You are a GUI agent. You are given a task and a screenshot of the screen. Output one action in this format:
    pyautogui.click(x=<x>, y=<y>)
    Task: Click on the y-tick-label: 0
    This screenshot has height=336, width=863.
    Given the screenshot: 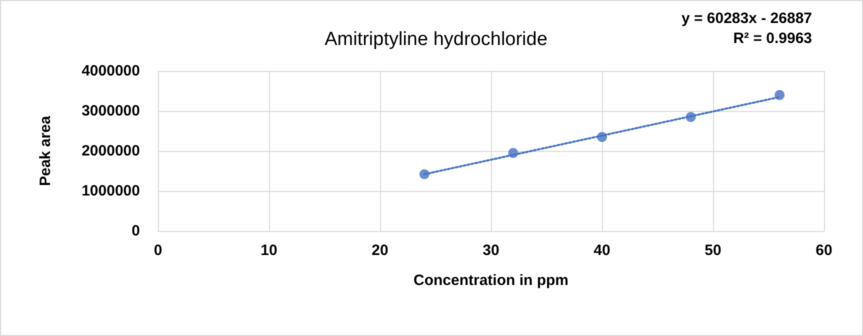 What is the action you would take?
    pyautogui.click(x=136, y=231)
    